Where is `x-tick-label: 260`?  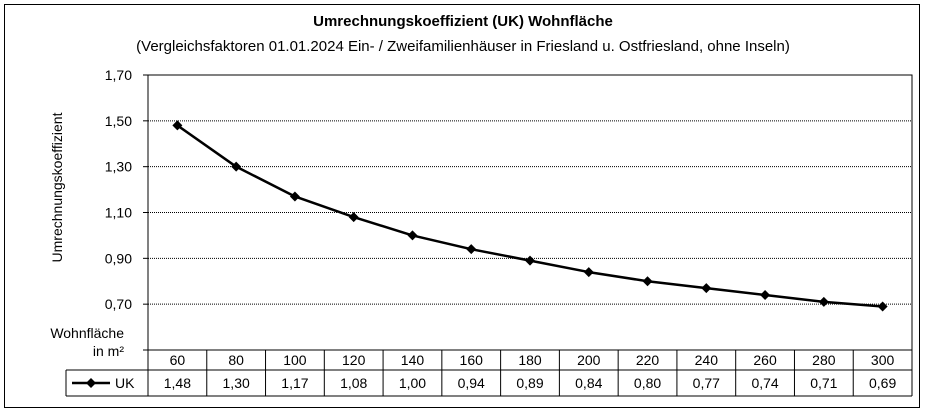
x-tick-label: 260 is located at coordinates (765, 360).